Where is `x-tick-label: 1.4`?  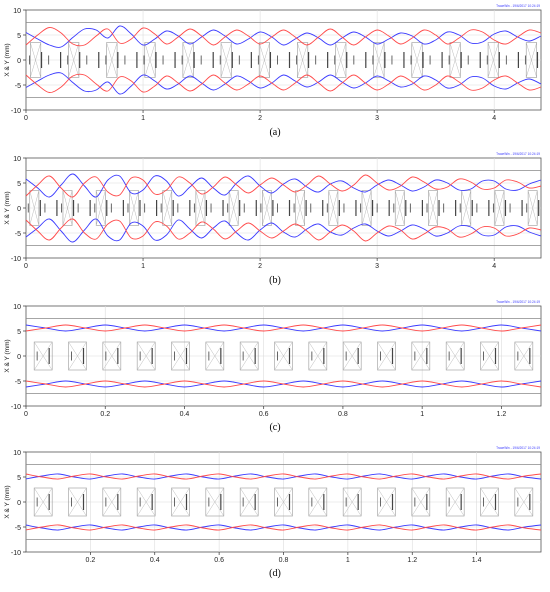 x-tick-label: 1.4 is located at coordinates (477, 560).